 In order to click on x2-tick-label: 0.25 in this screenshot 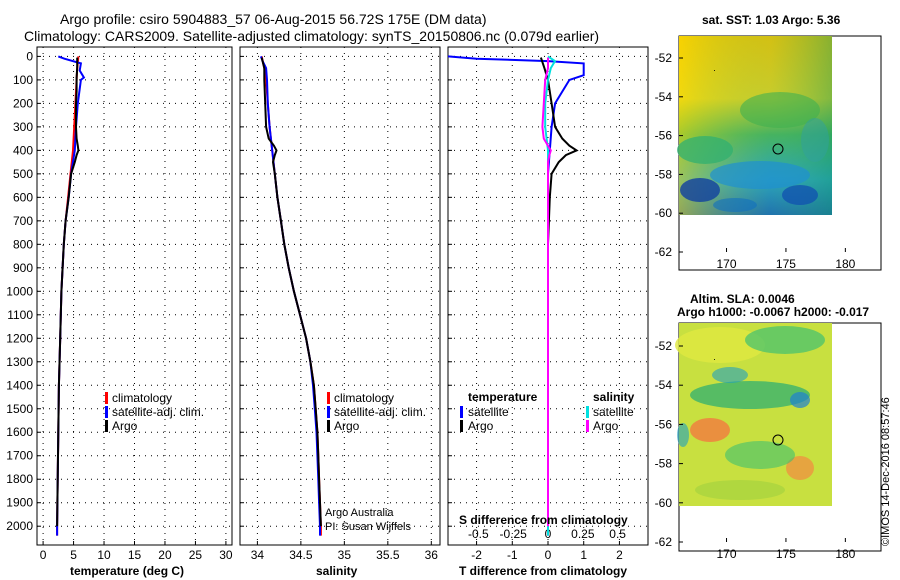, I will do `click(583, 534)`.